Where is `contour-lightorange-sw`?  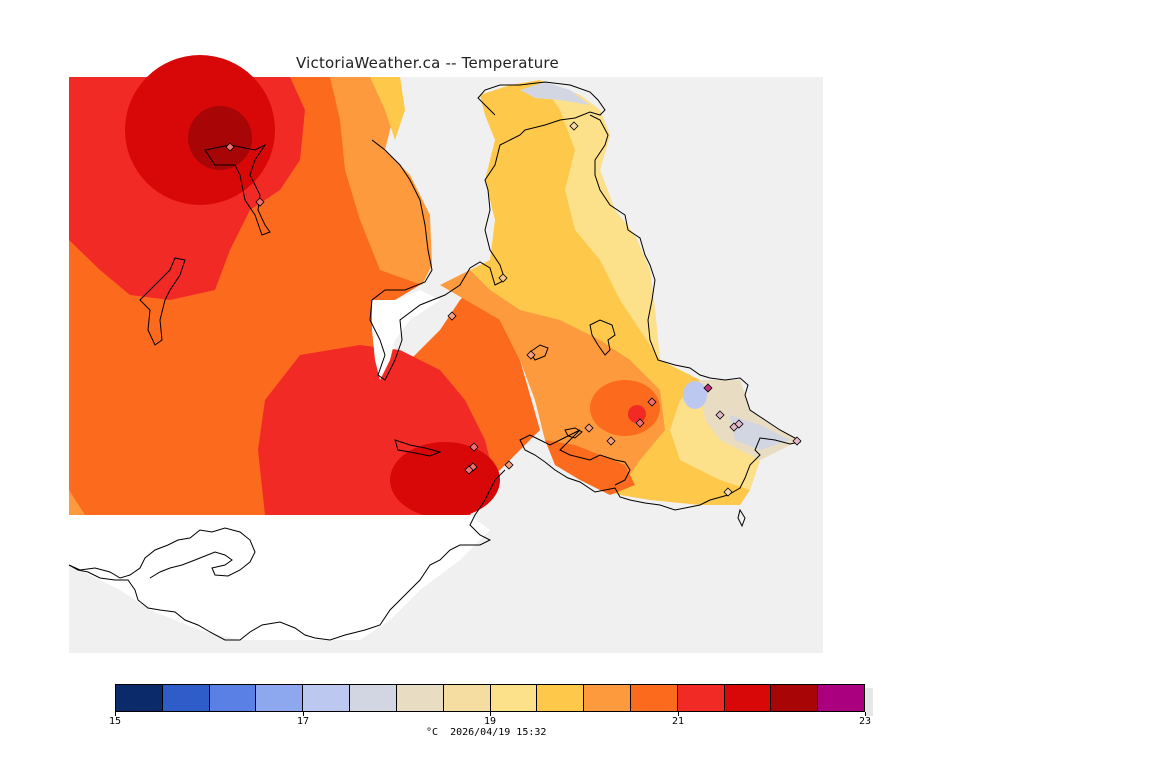
contour-lightorange-sw is located at coordinates (77, 502).